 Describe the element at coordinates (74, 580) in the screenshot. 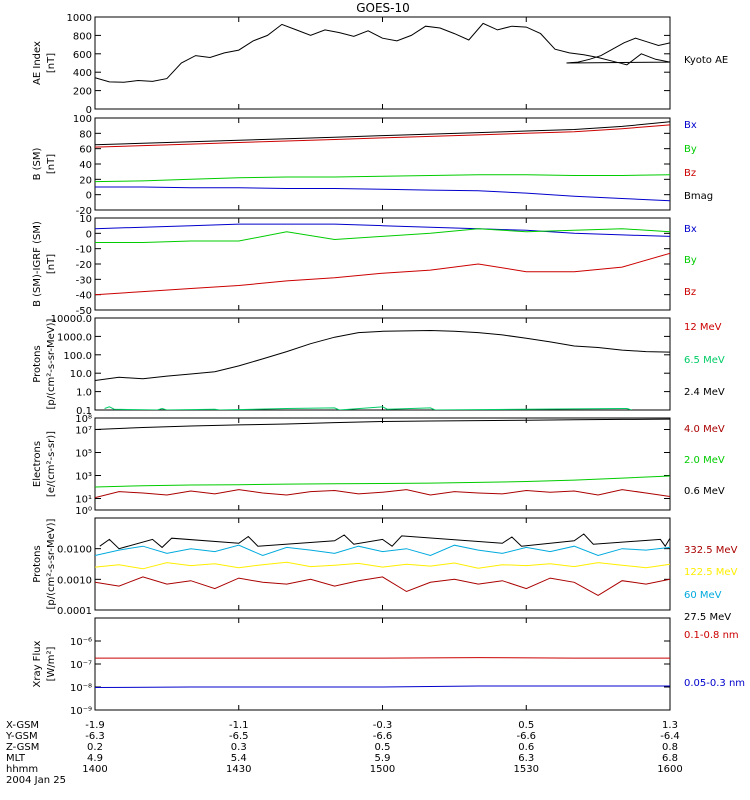

I see `y-tick-label: 0.0010` at that location.